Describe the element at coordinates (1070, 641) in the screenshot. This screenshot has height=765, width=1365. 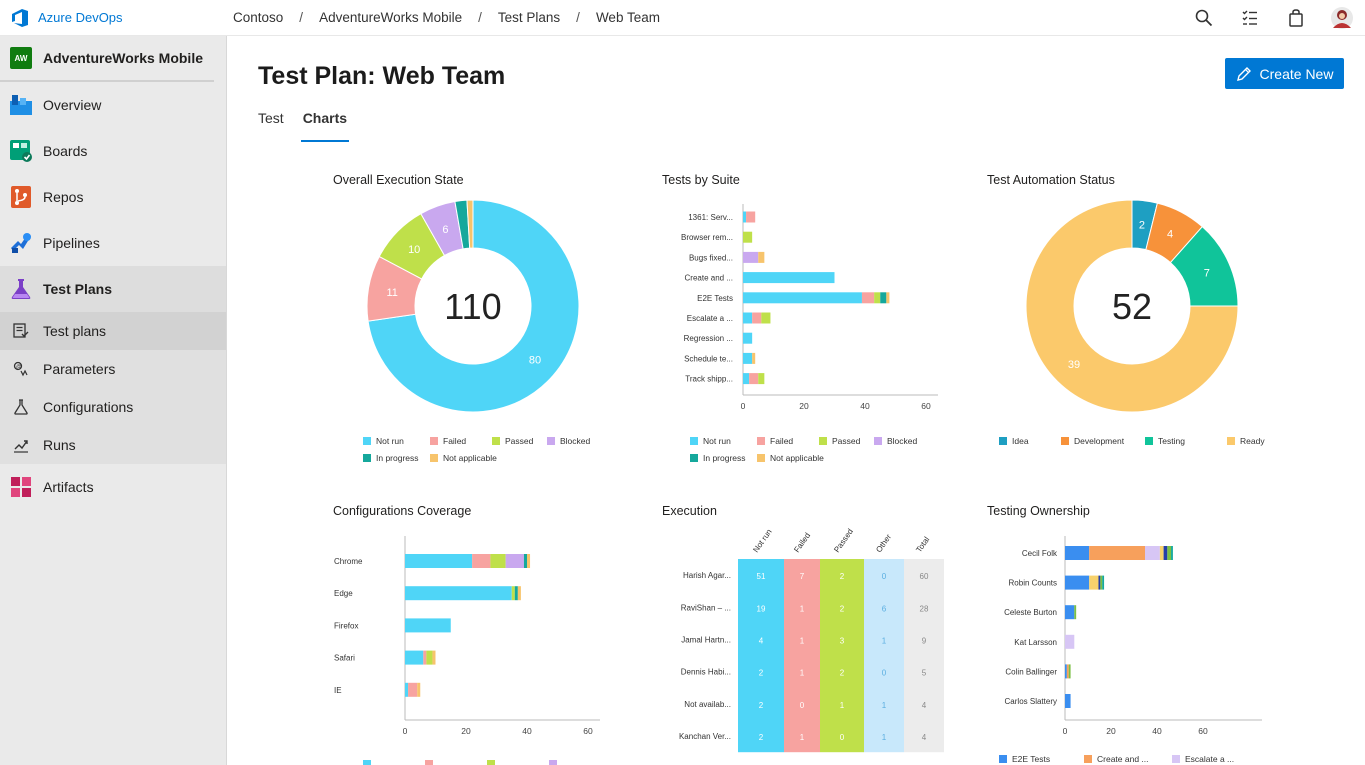
I see `testing-ownership-bar-kat-larsson-escalate-a` at that location.